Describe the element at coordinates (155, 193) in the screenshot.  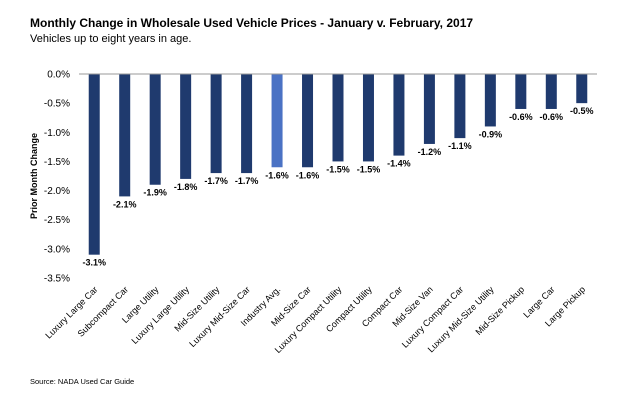
I see `data-label: -1.9%` at that location.